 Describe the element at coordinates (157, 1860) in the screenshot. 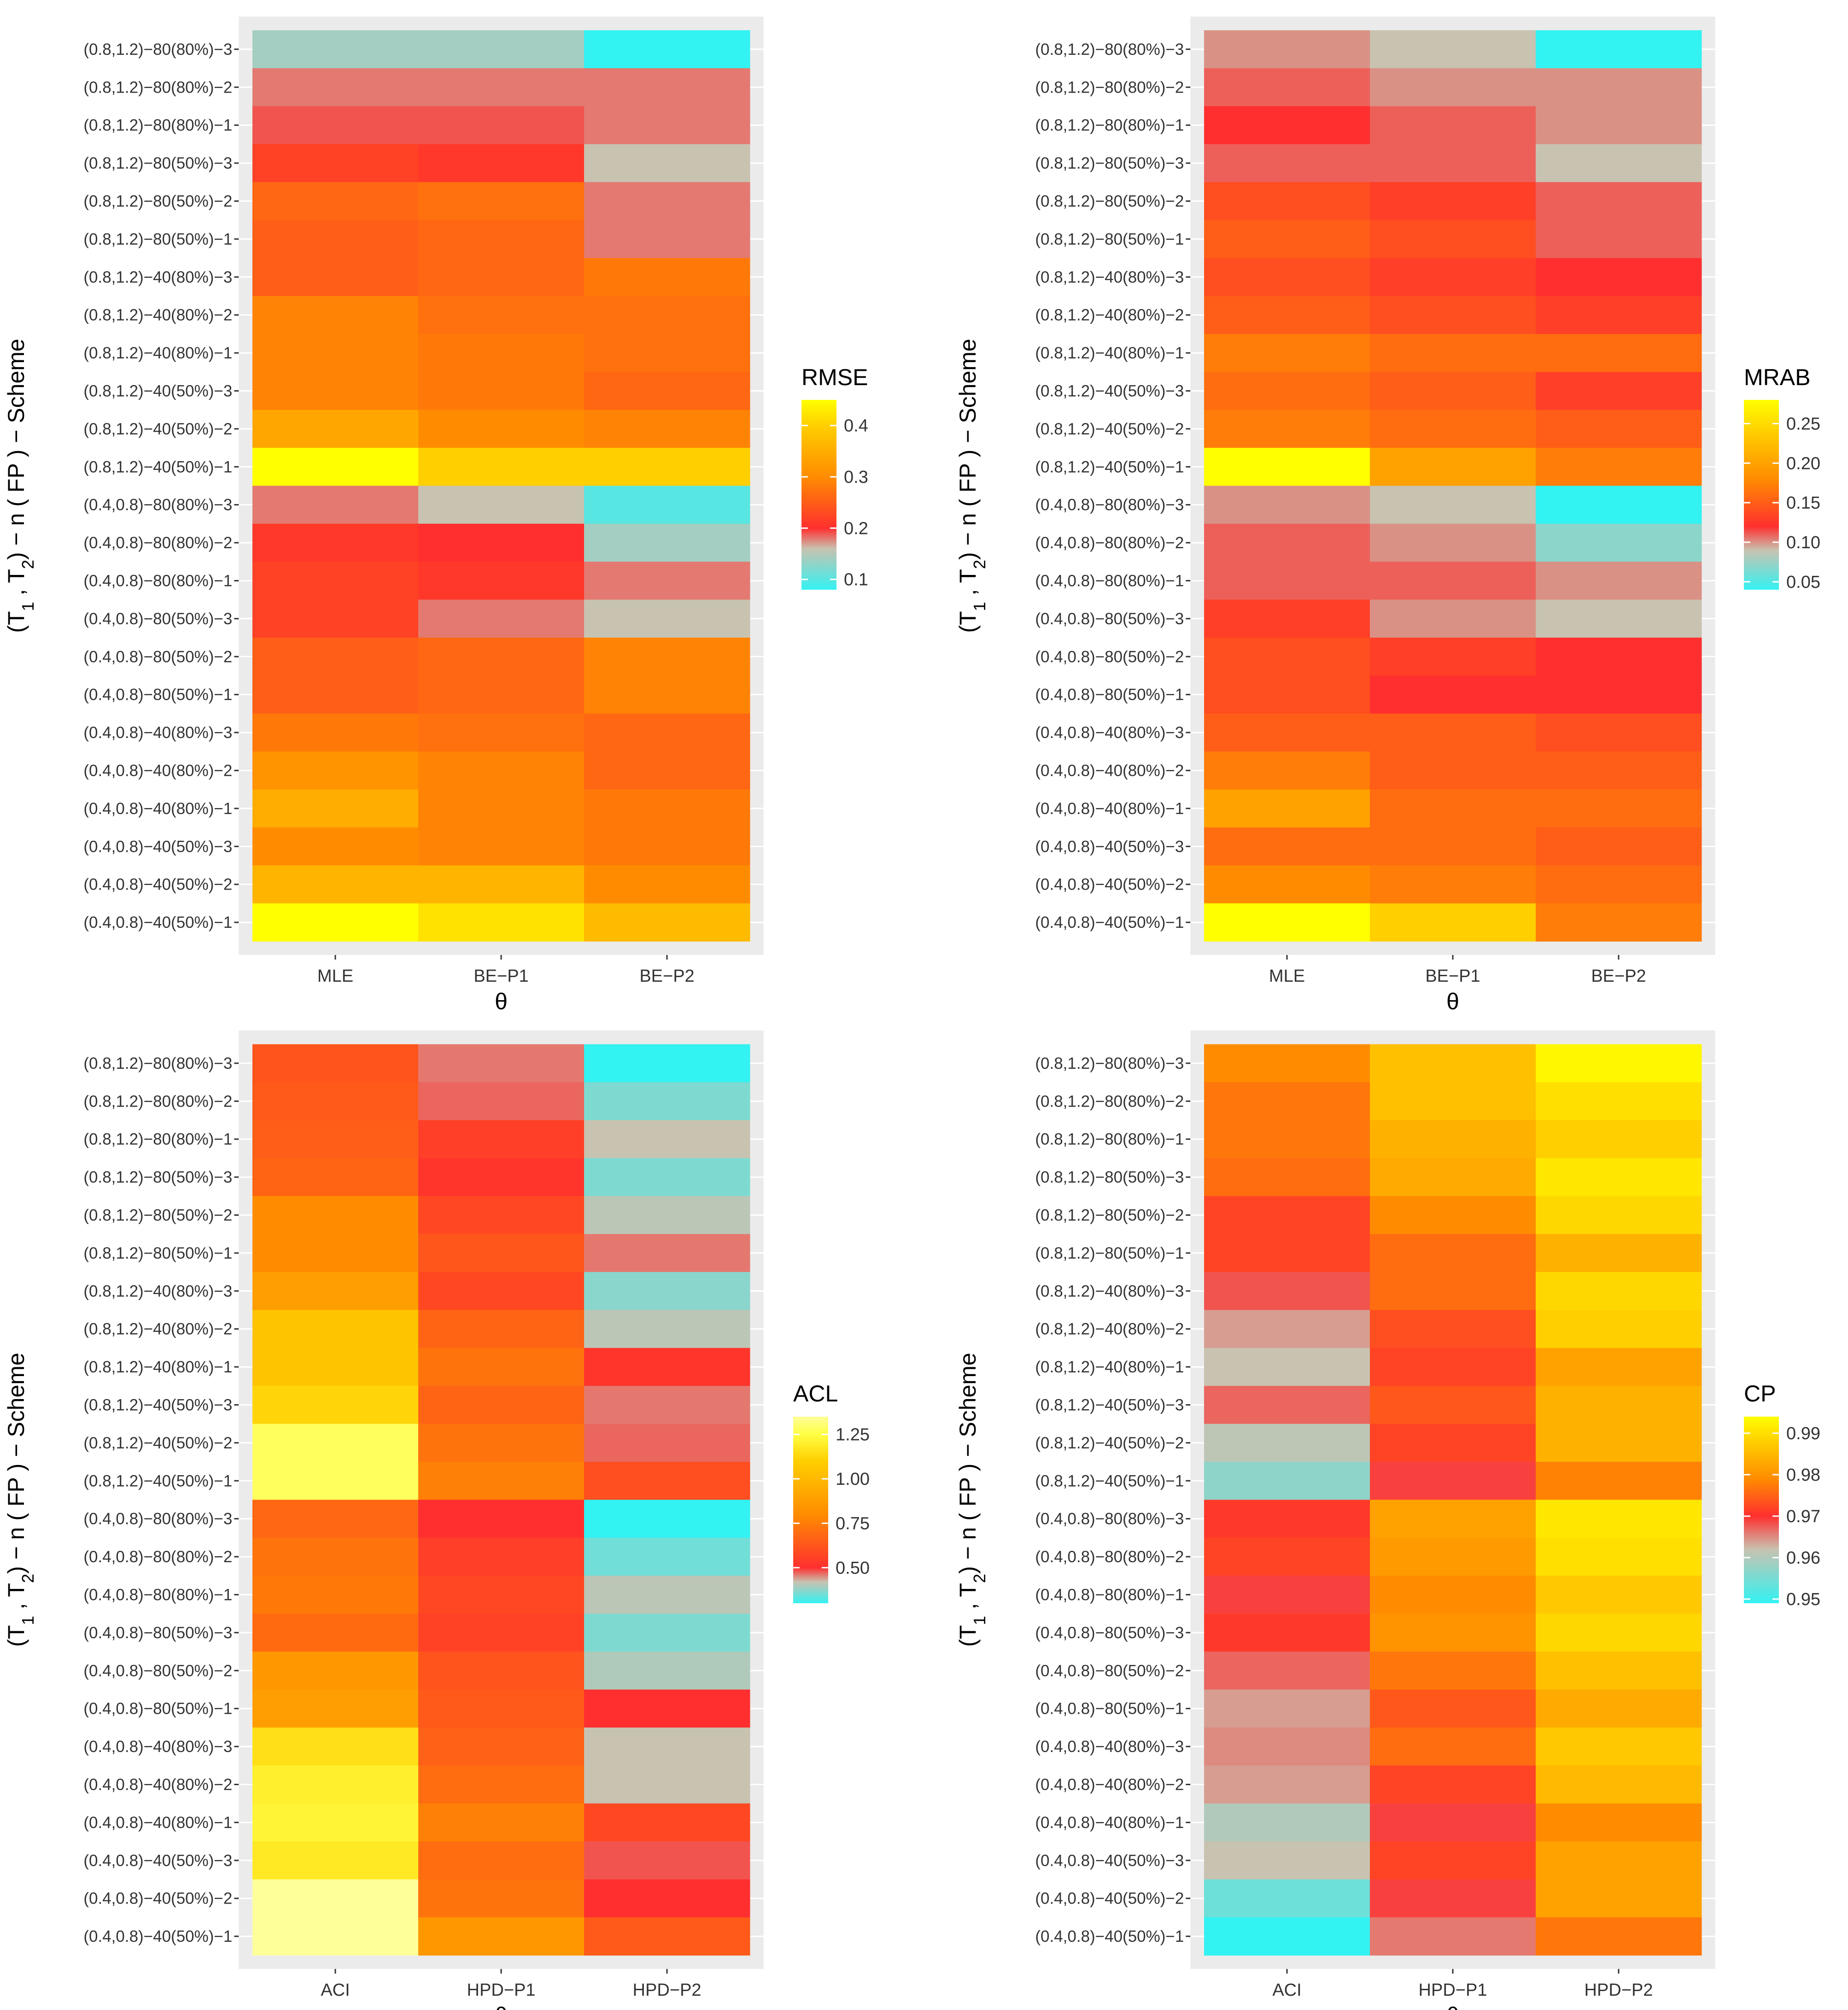

I see `y-tick-label: (0.4,0.8)−40(50%)−3` at that location.